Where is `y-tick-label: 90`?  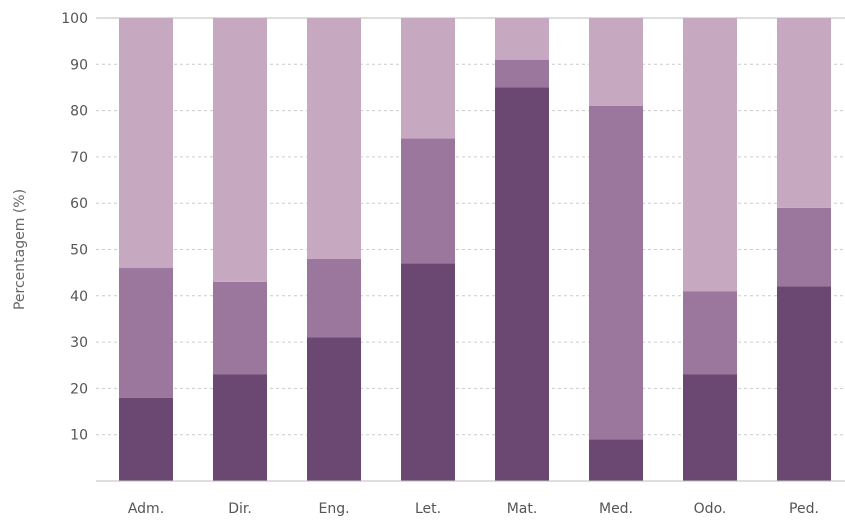 y-tick-label: 90 is located at coordinates (79, 65).